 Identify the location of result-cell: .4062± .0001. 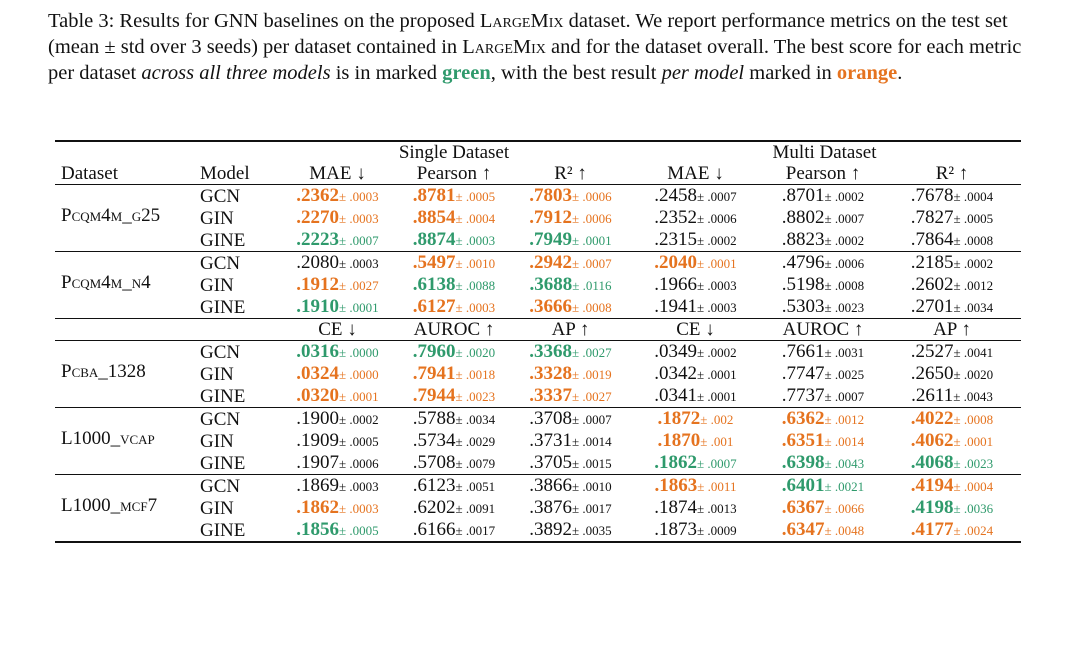
(952, 441).